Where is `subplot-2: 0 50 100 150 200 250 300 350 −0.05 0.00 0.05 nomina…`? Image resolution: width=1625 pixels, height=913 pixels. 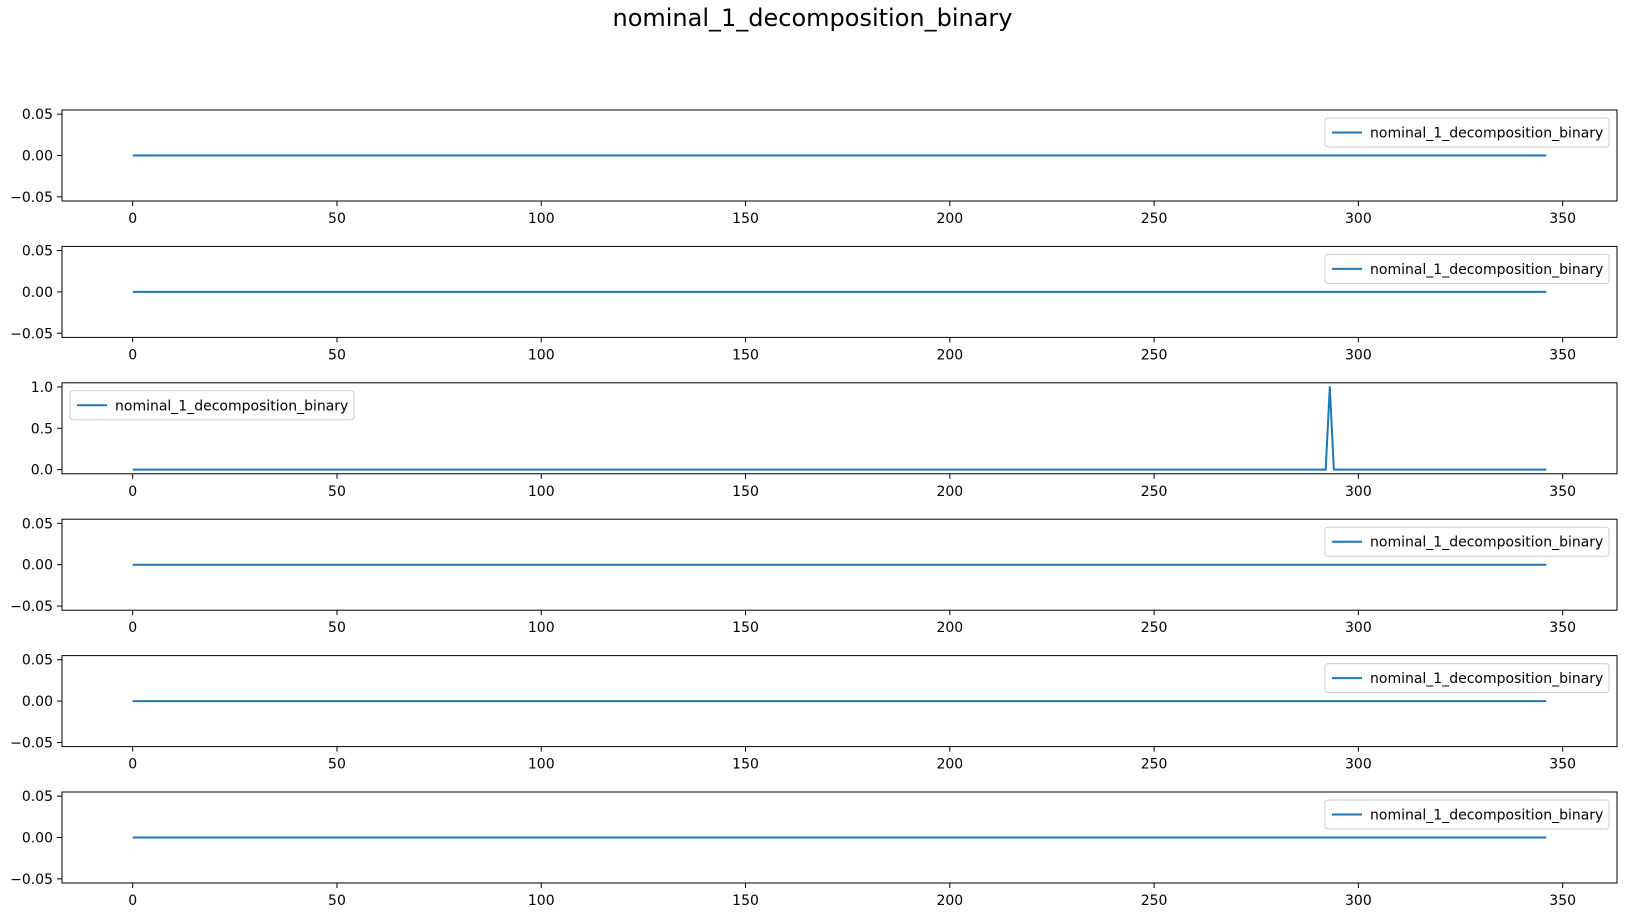 subplot-2: 0 50 100 150 200 250 300 350 −0.05 0.00 0.05 nomina… is located at coordinates (814, 303).